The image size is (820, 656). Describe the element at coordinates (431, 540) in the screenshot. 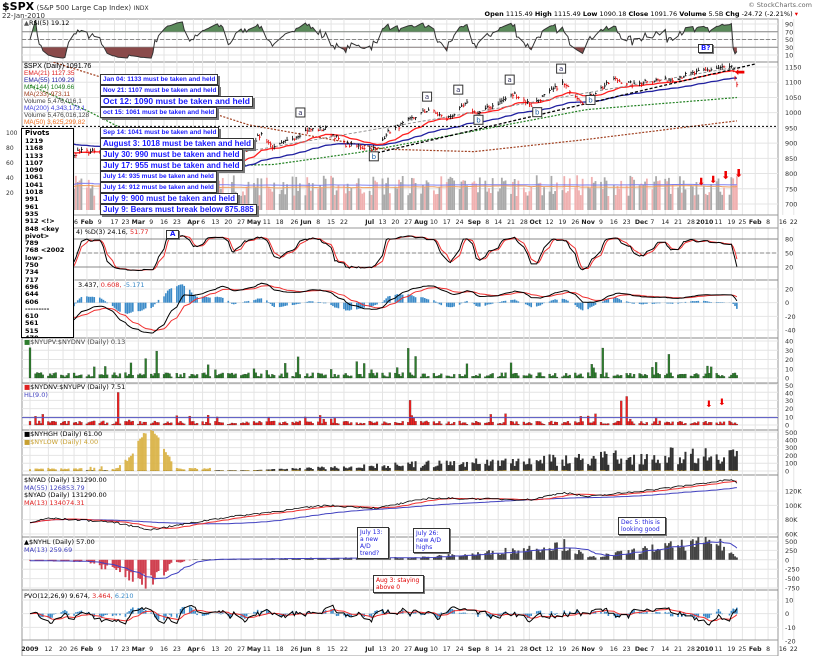

I see `callout-box: July 26: new A/D highs` at that location.